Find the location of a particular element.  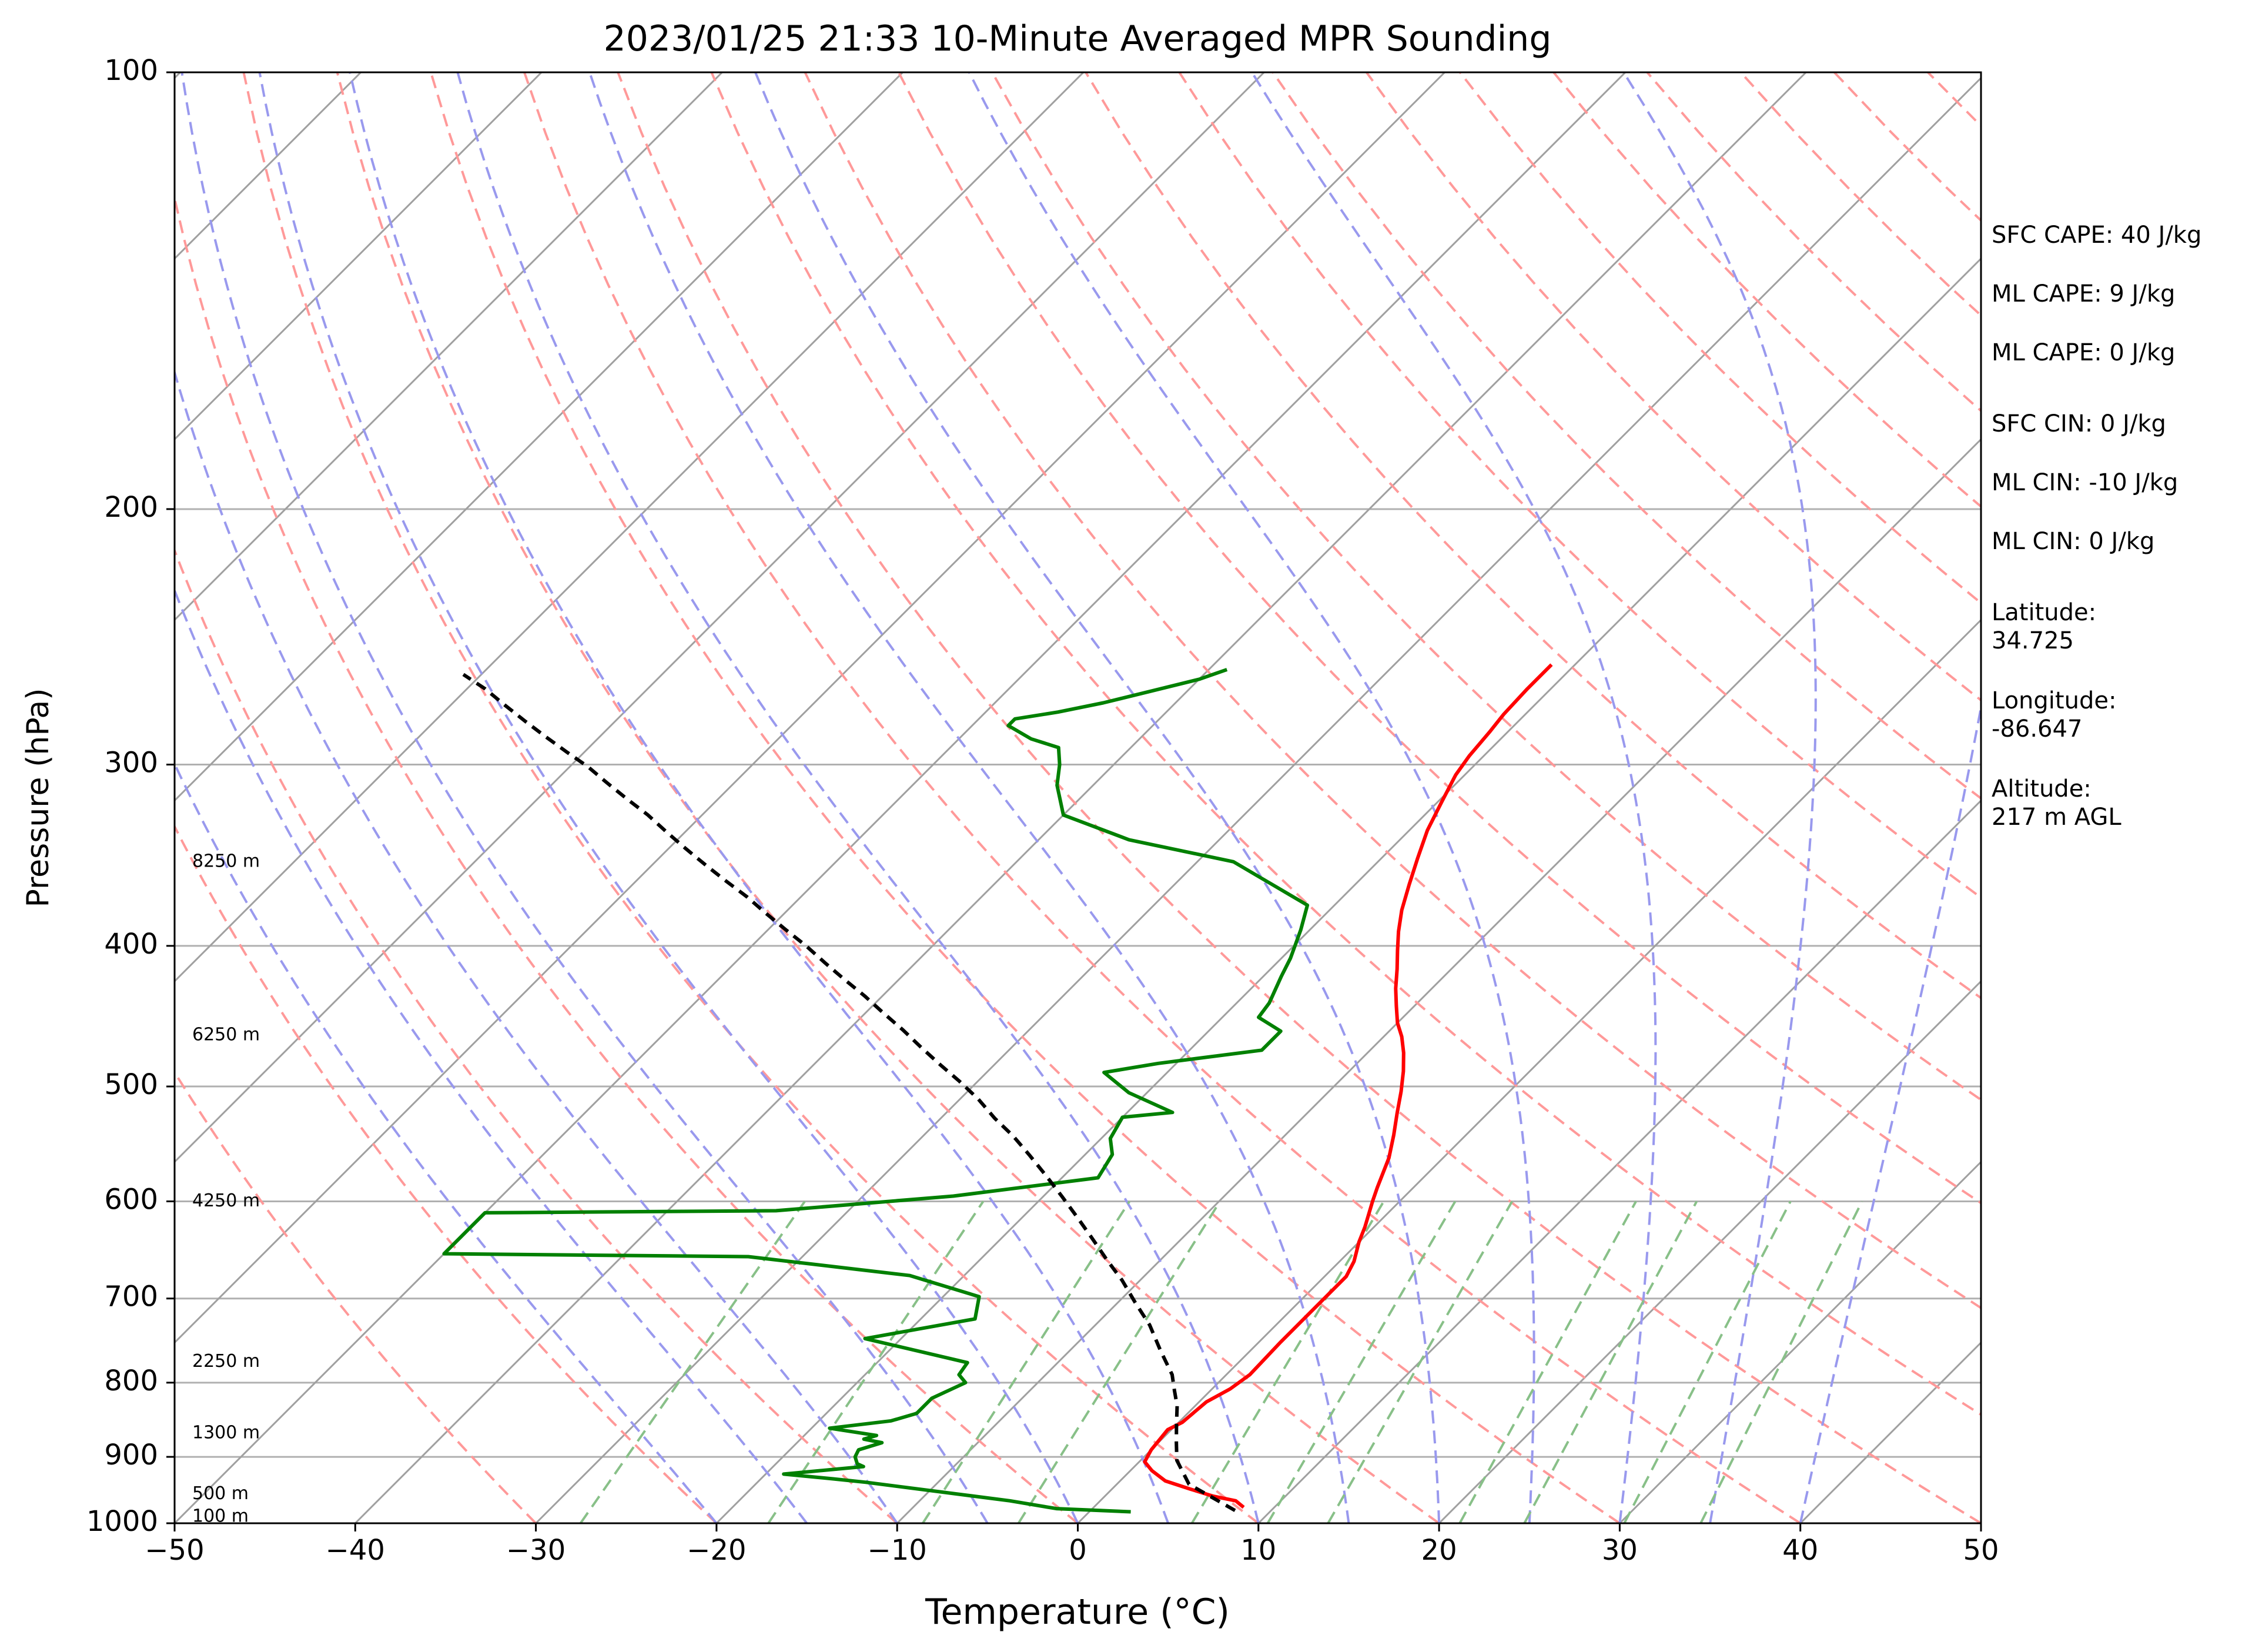

y-tick-label: 600 is located at coordinates (131, 1200).